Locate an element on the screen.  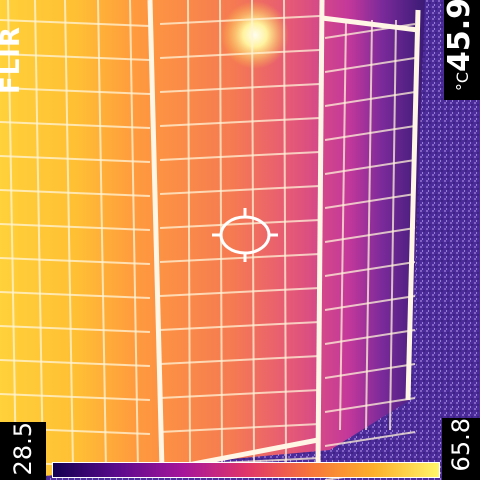
scale-max-value: 65.8 is located at coordinates (461, 445).